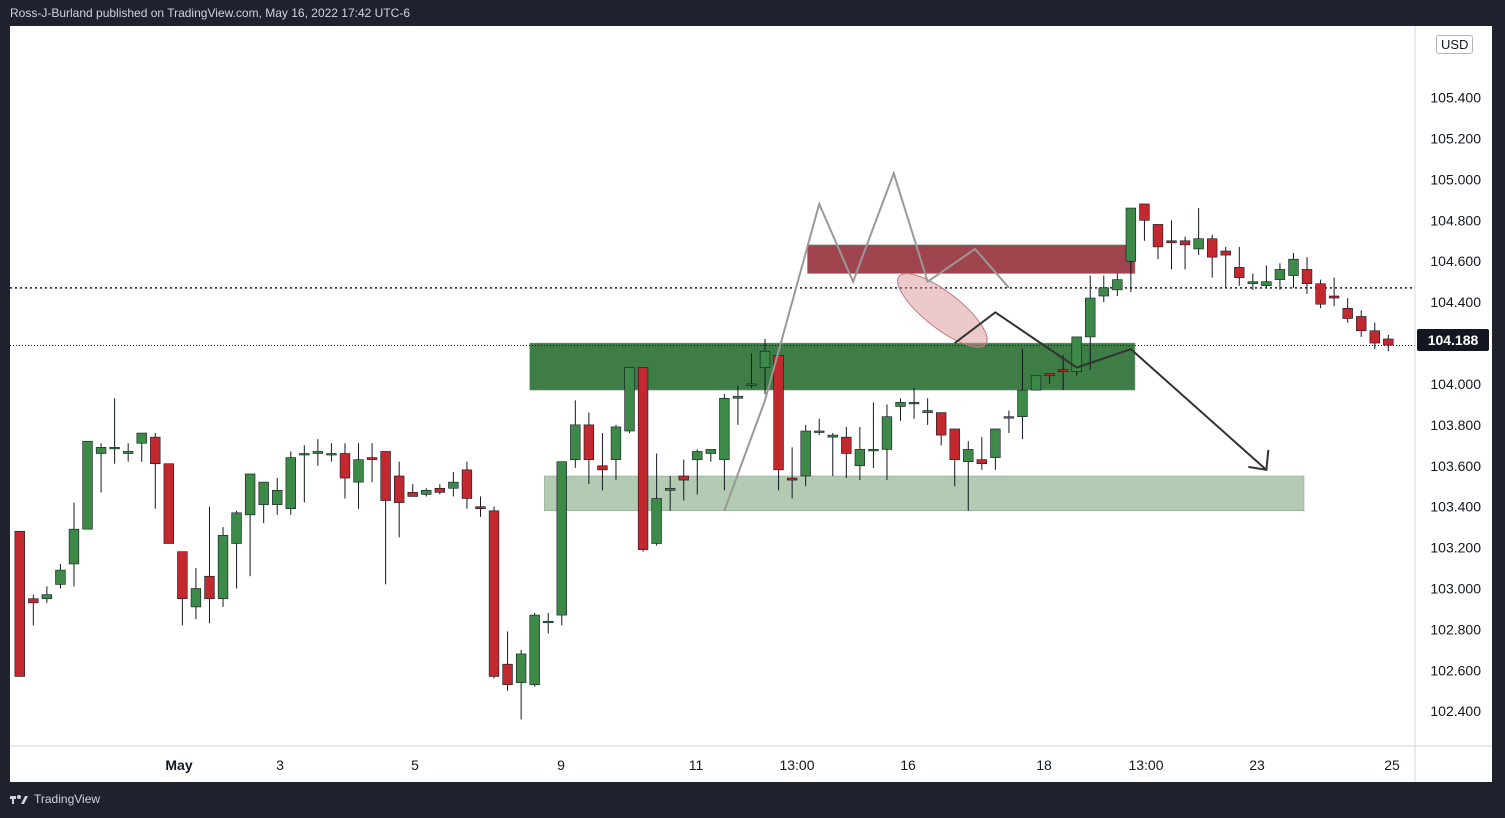 The width and height of the screenshot is (1505, 818). I want to click on projection-path, so click(1111, 391).